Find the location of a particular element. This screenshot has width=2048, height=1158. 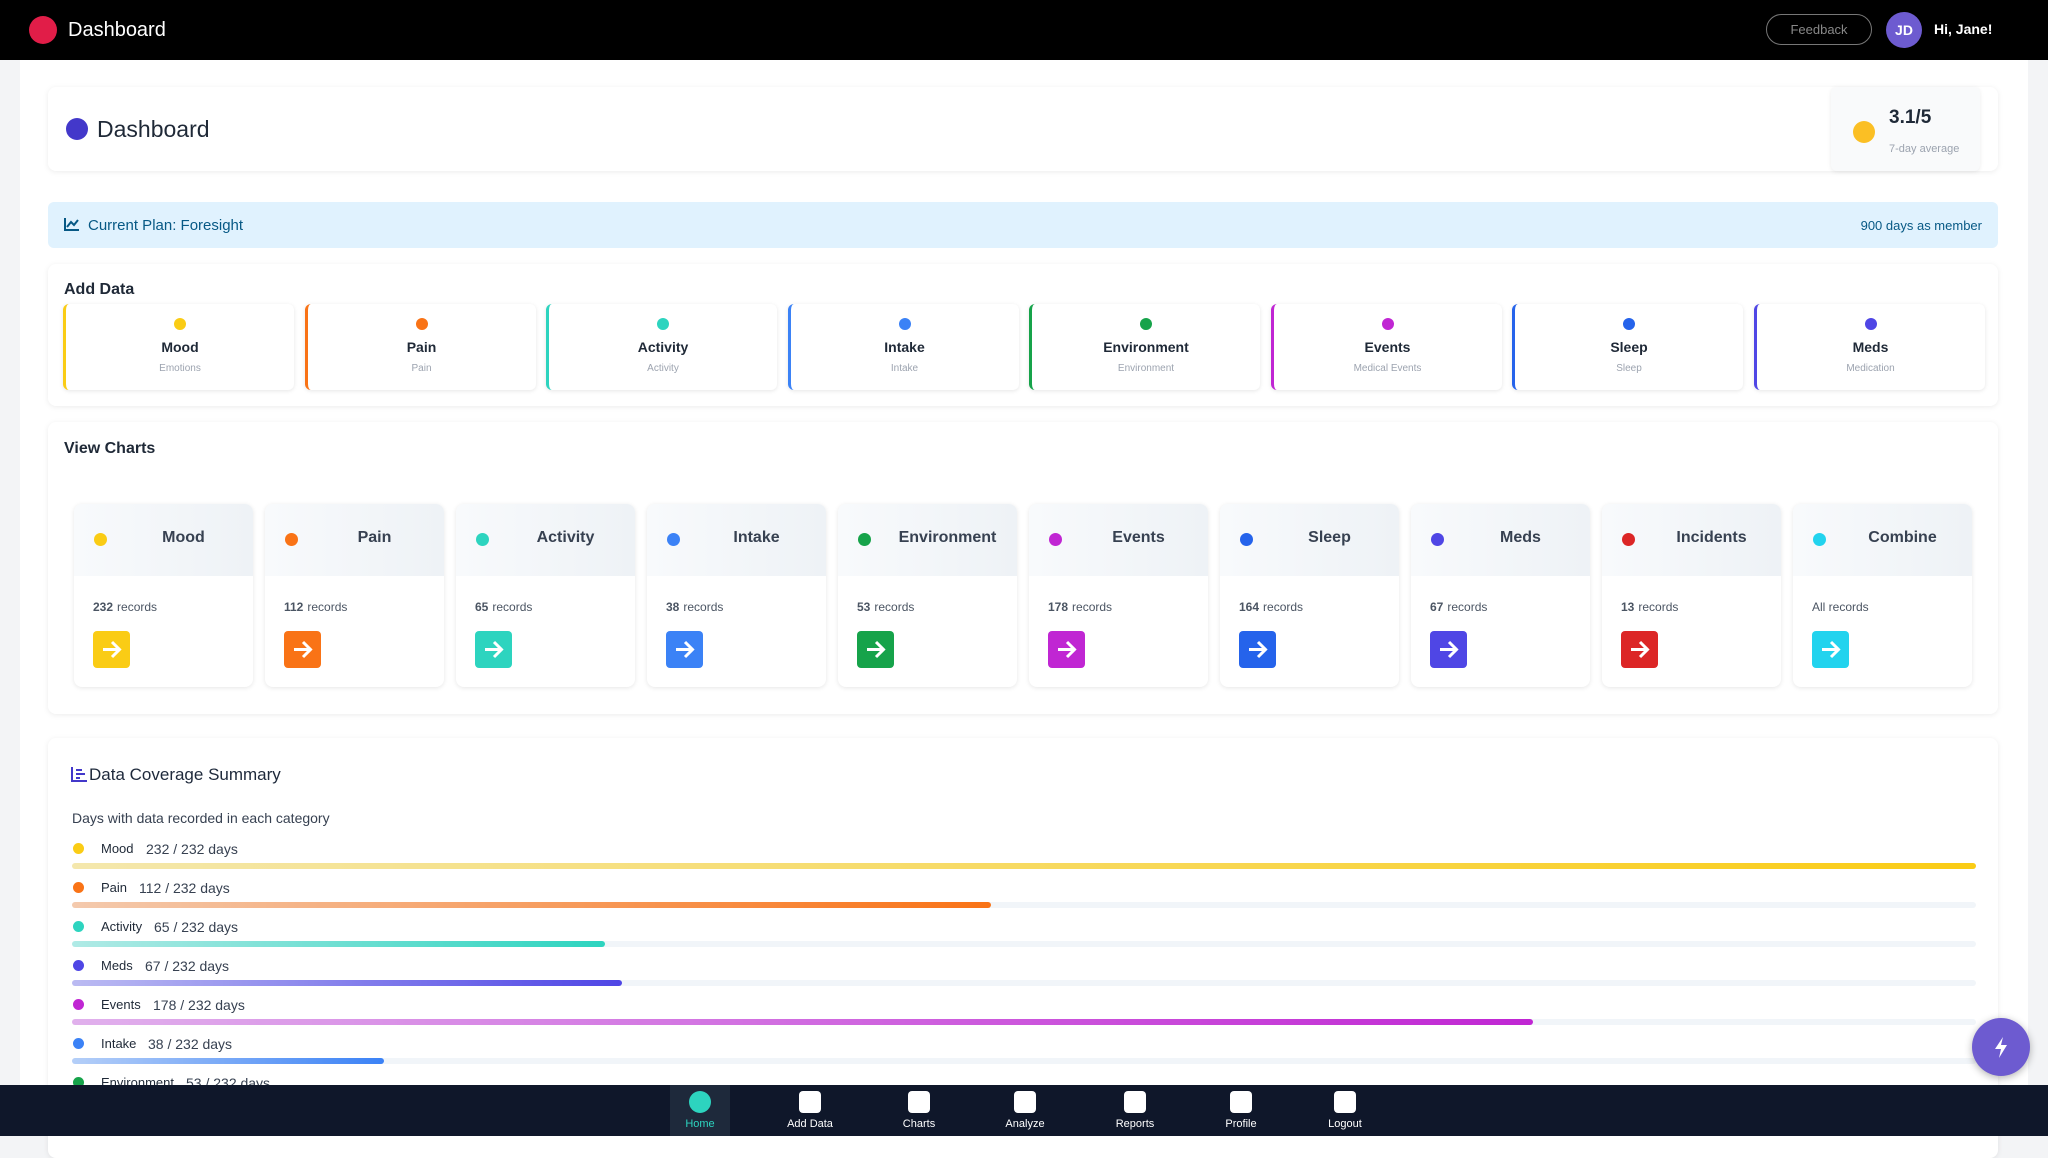

avatar: JD is located at coordinates (1904, 30).